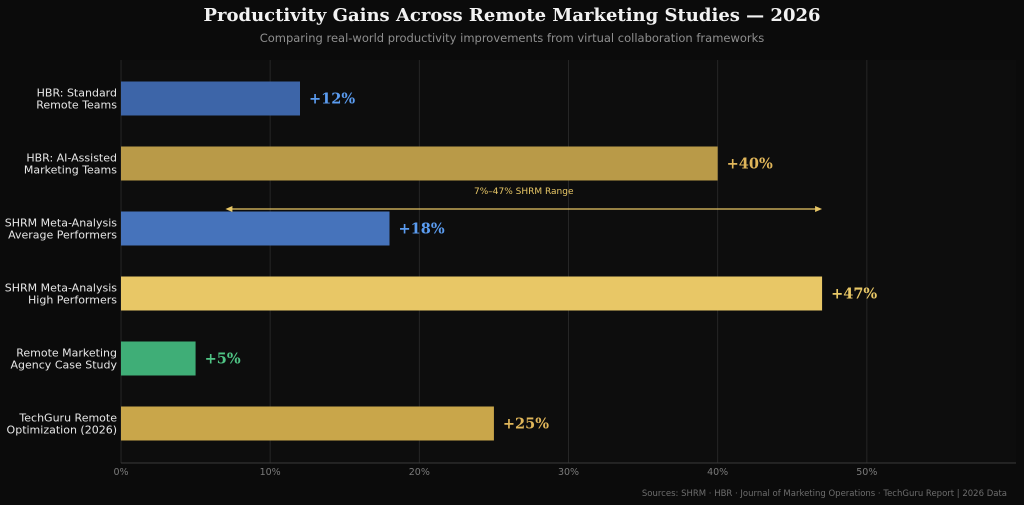 The width and height of the screenshot is (1024, 505). I want to click on category-label-3-line-1: High Performers, so click(72, 300).